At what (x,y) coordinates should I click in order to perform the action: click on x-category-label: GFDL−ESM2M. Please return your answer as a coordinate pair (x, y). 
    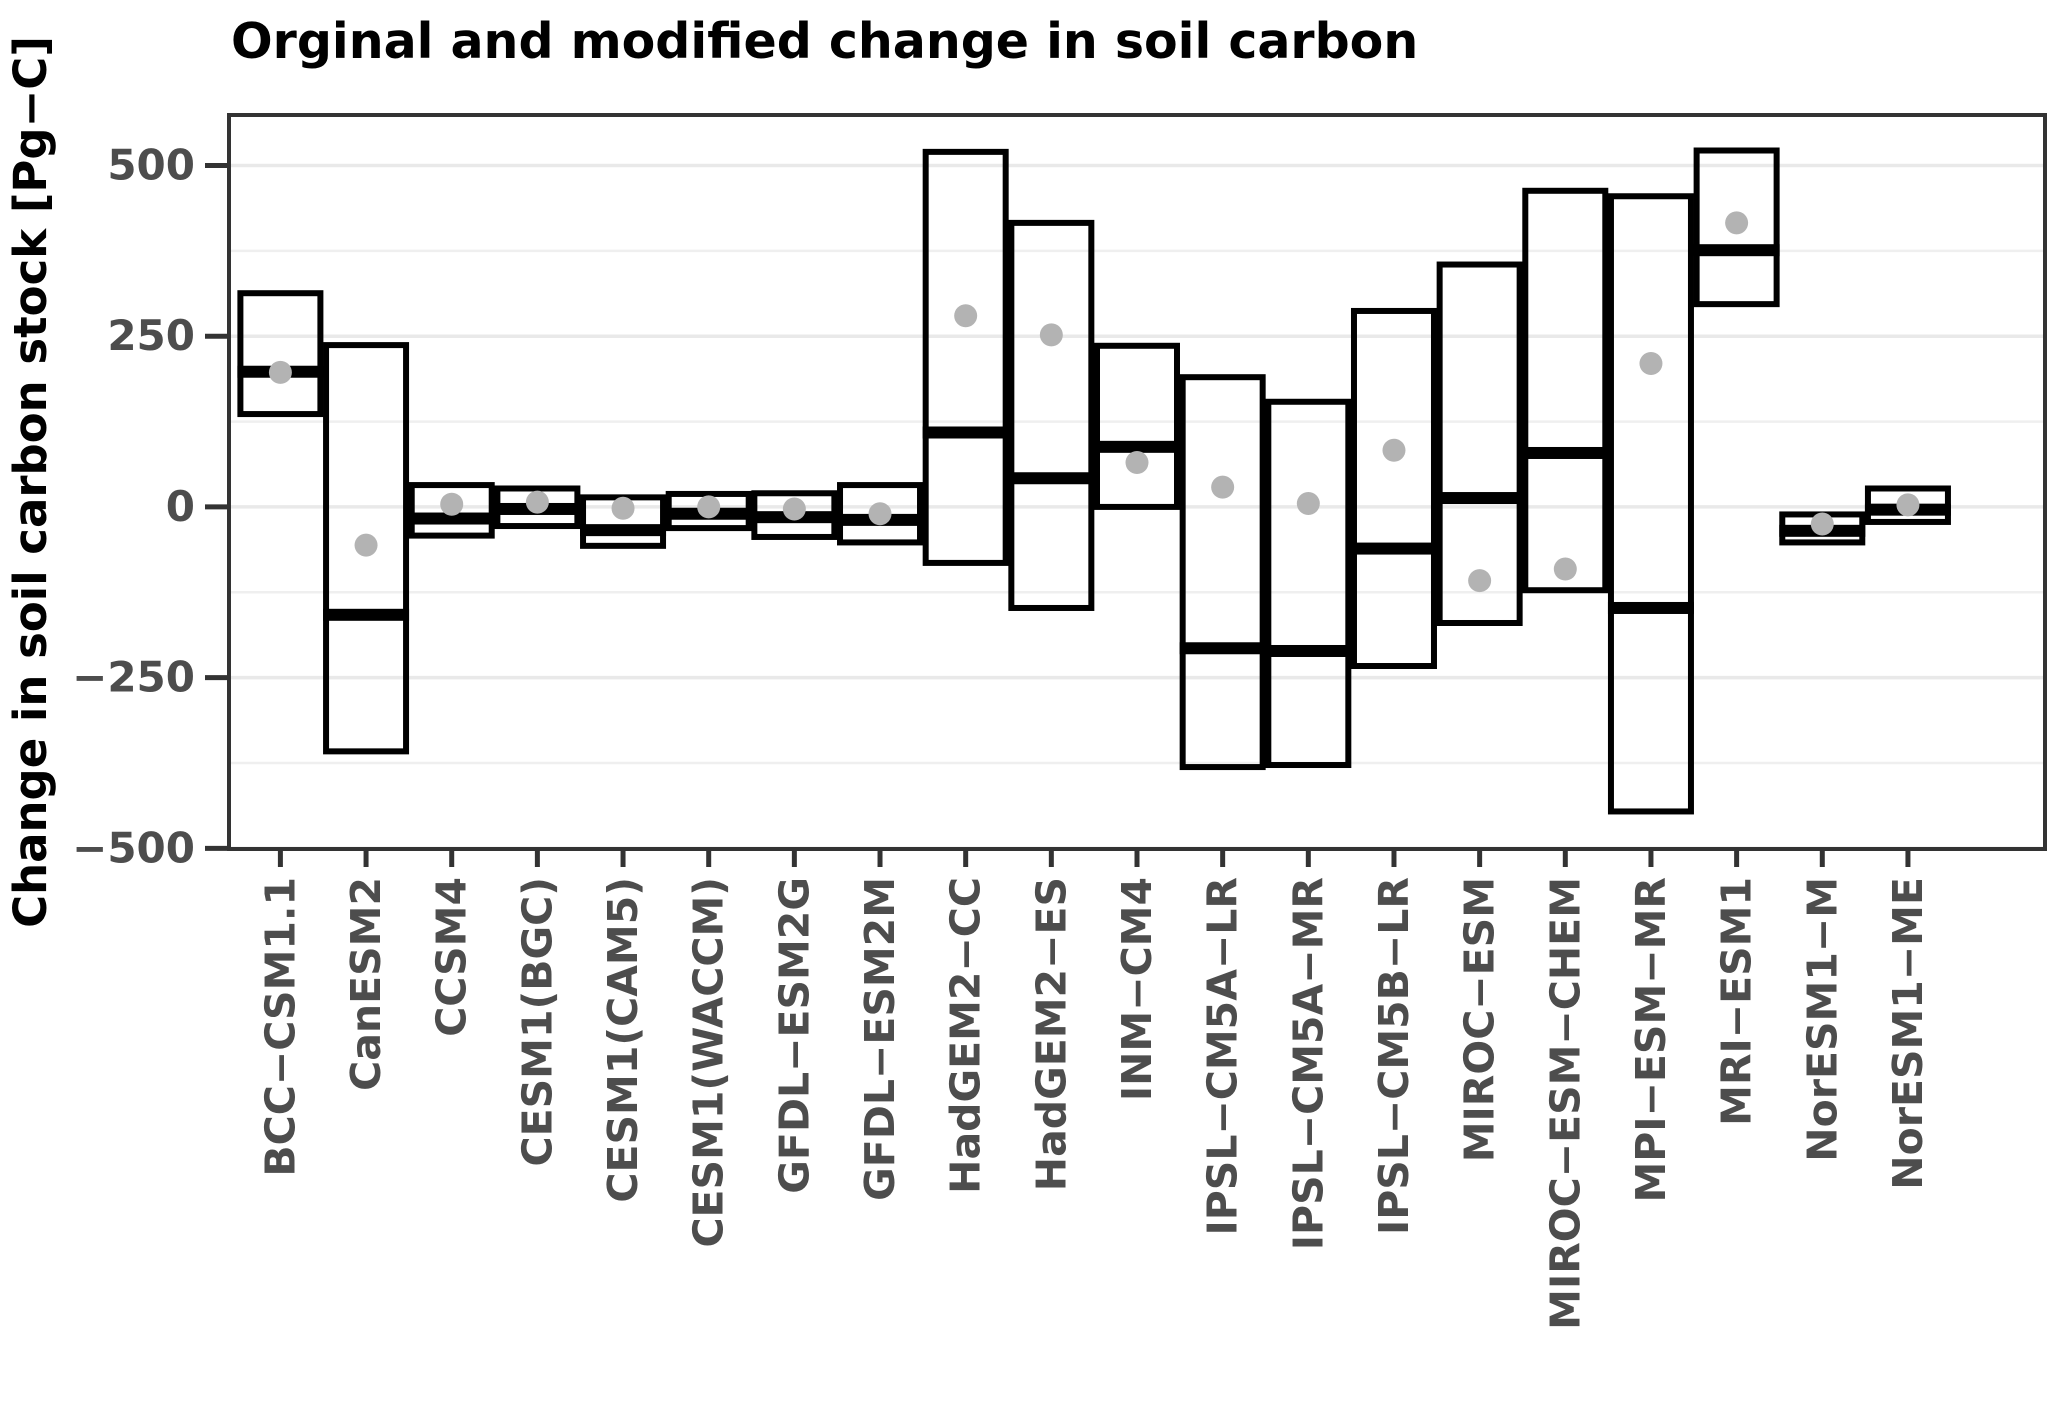
    Looking at the image, I should click on (880, 1039).